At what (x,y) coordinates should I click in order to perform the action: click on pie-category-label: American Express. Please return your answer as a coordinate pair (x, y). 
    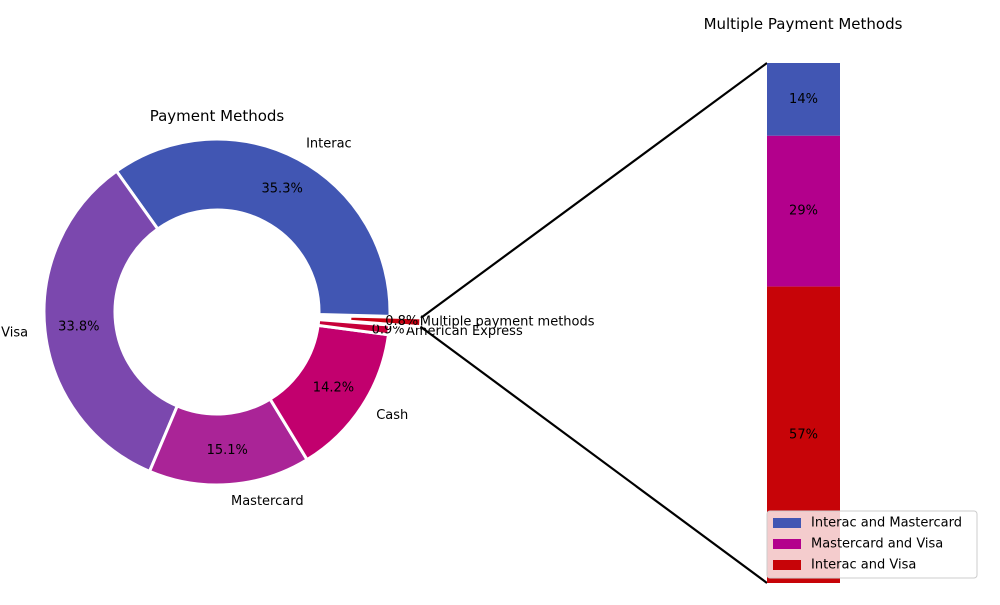
    Looking at the image, I should click on (464, 331).